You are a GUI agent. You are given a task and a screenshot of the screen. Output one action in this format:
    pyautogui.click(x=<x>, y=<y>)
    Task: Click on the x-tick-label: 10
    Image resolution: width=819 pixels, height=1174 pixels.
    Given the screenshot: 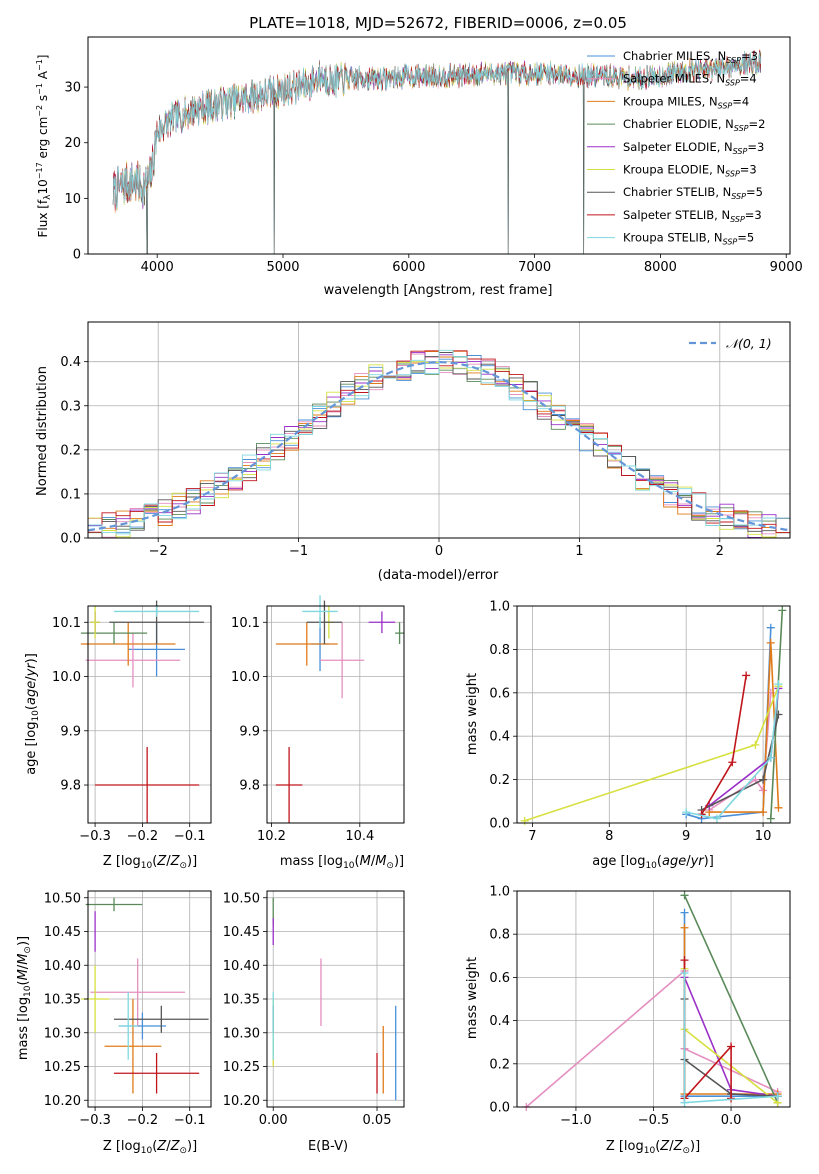 What is the action you would take?
    pyautogui.click(x=763, y=836)
    